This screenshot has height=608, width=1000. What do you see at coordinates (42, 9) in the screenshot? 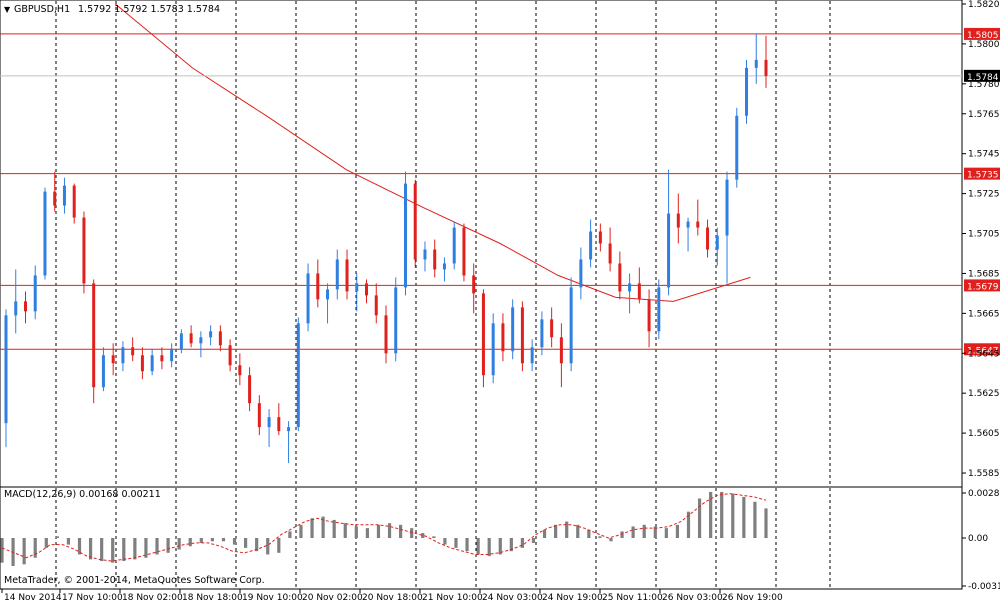
I see `symbol-title: GBPUSD,H1` at bounding box center [42, 9].